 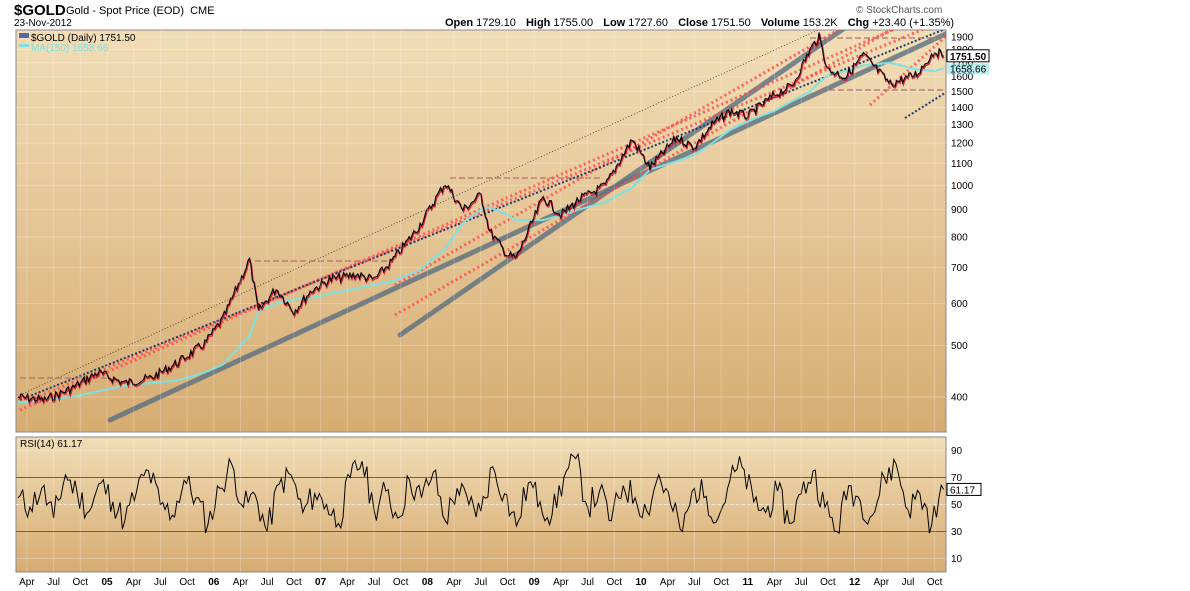 What do you see at coordinates (731, 23) in the screenshot?
I see `close-value: 1751.50` at bounding box center [731, 23].